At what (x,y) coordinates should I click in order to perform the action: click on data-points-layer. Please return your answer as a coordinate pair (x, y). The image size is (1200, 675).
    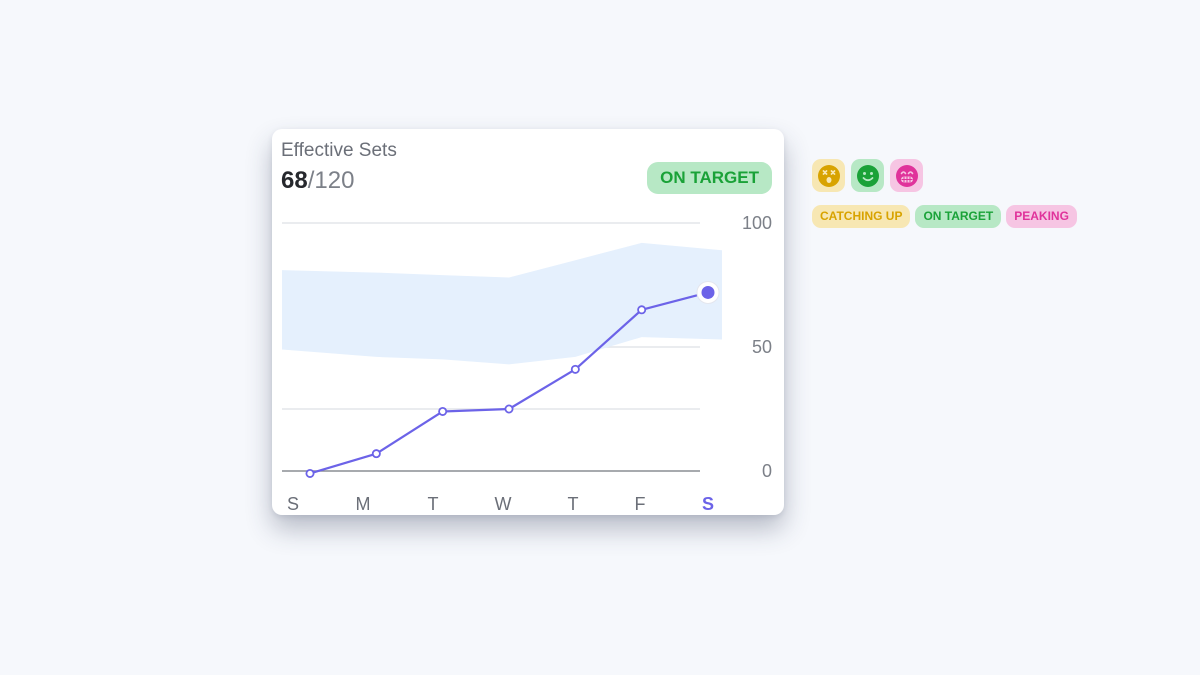
    Looking at the image, I should click on (512, 379).